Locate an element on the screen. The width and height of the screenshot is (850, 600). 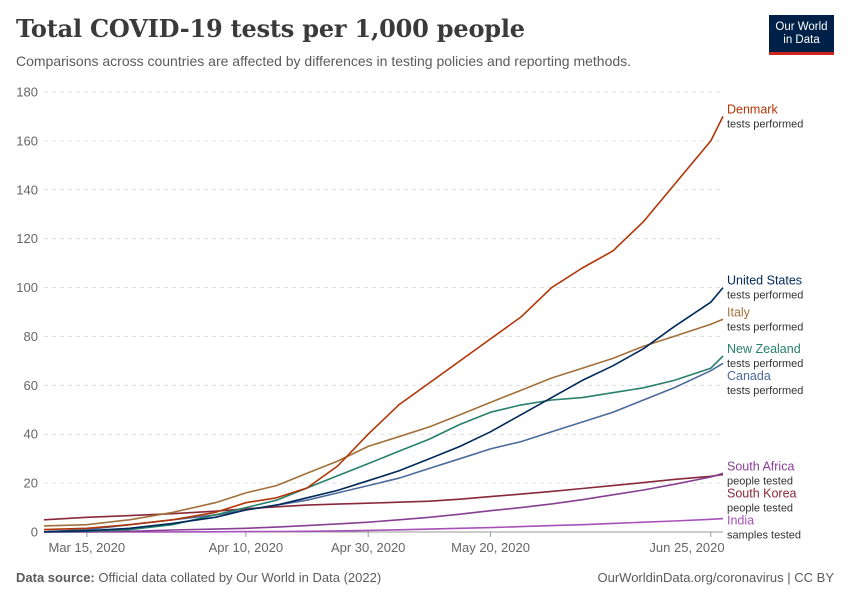
series-label-new-zealand: New Zealand is located at coordinates (764, 349).